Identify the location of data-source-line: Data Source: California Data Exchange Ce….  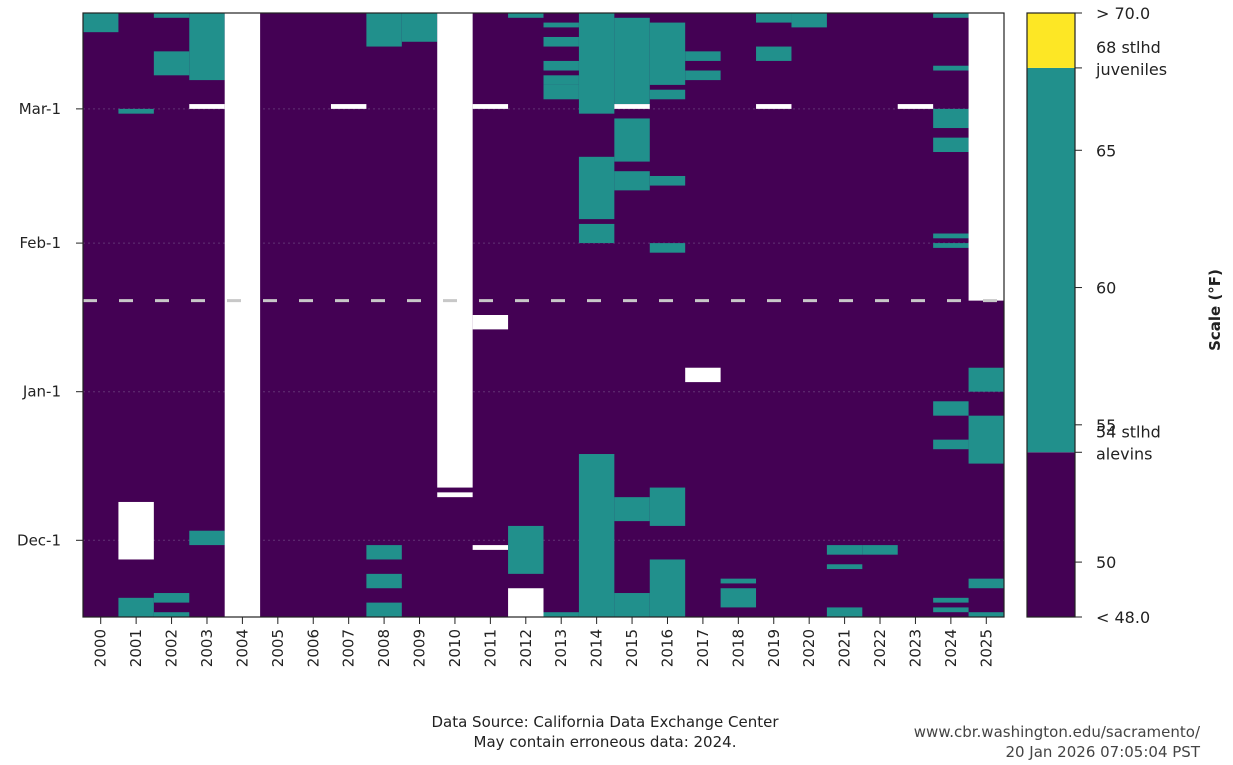
(605, 722).